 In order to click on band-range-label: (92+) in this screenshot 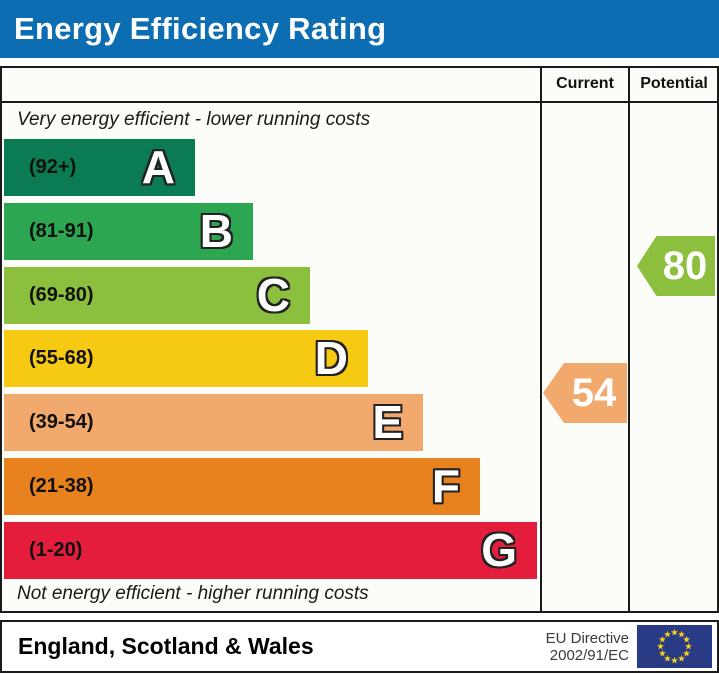, I will do `click(53, 167)`.